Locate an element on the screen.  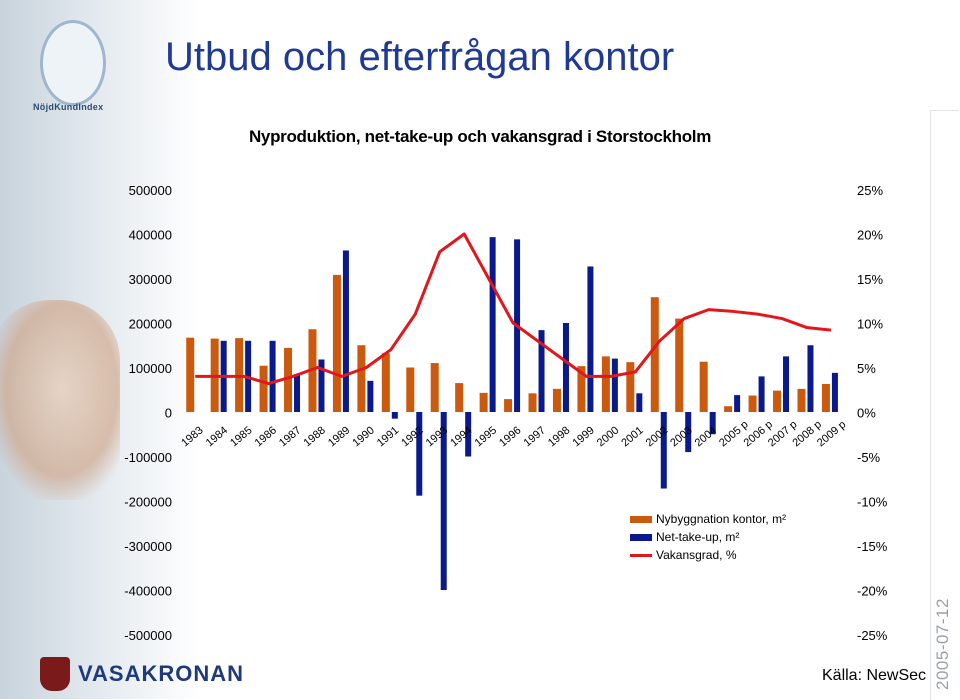
x-tick-label: 1995 is located at coordinates (486, 436).